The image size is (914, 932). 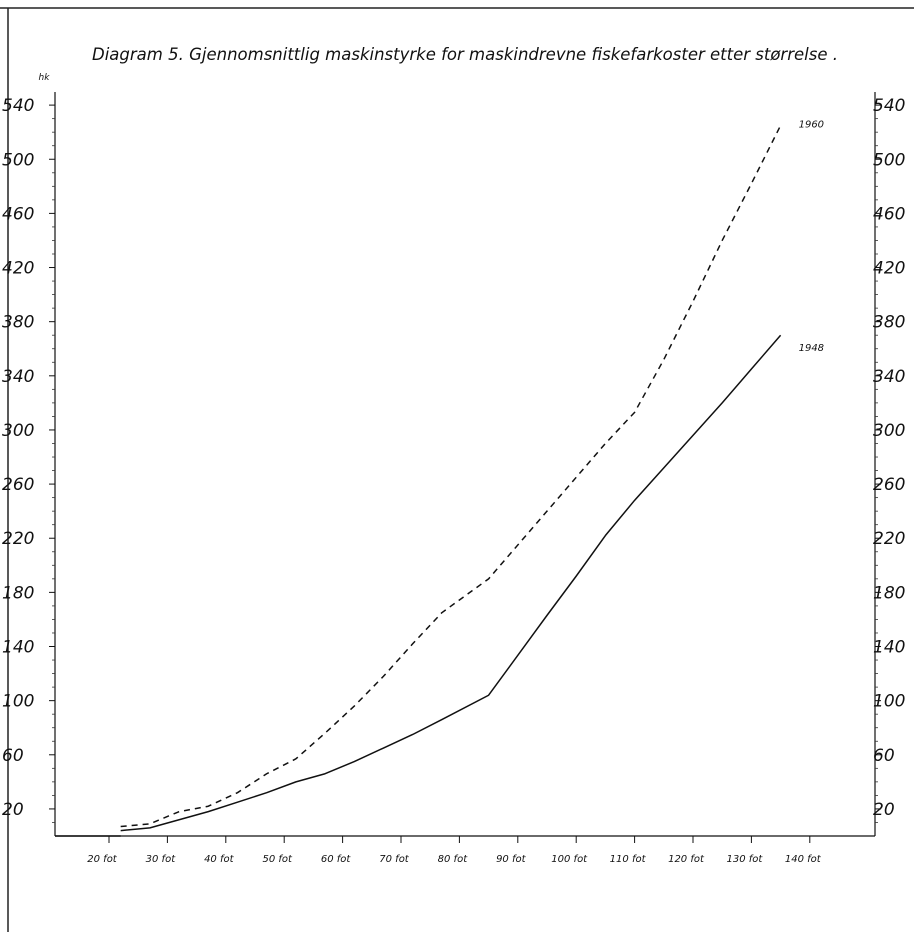 I want to click on x-tick-label: 20 fot, so click(x=102, y=859).